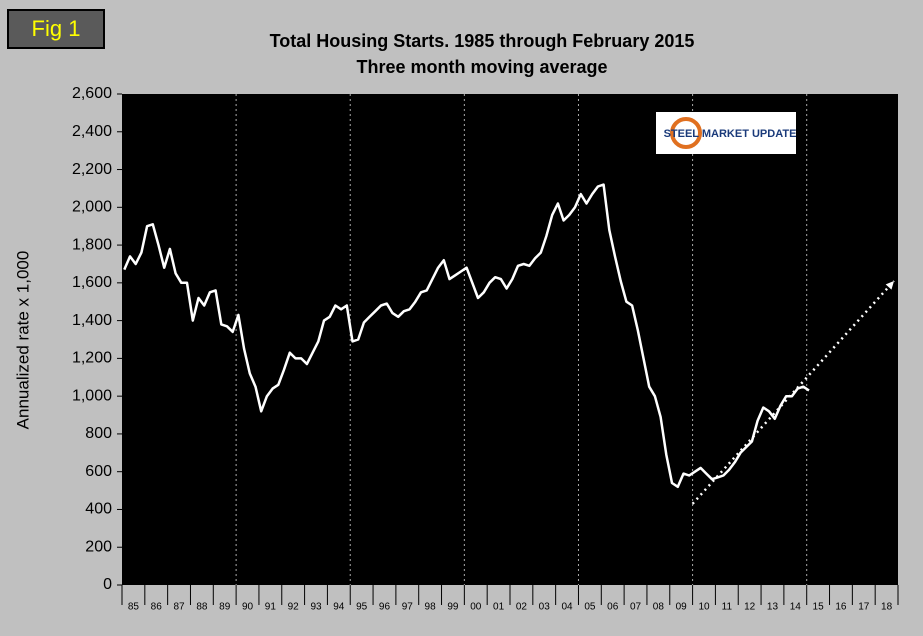 The width and height of the screenshot is (923, 636). I want to click on x-tick-label: 16, so click(841, 607).